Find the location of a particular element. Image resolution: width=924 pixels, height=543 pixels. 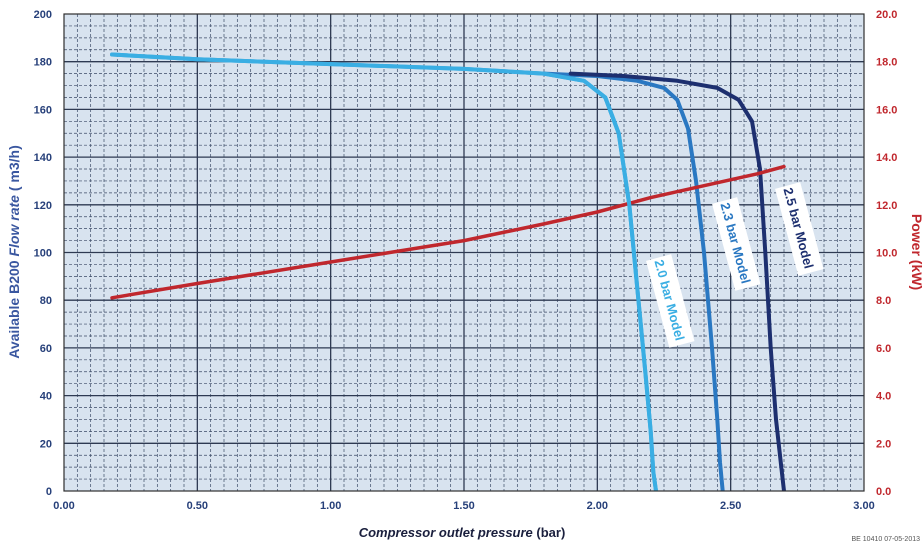

x-tick-label: 0.50 is located at coordinates (197, 506).